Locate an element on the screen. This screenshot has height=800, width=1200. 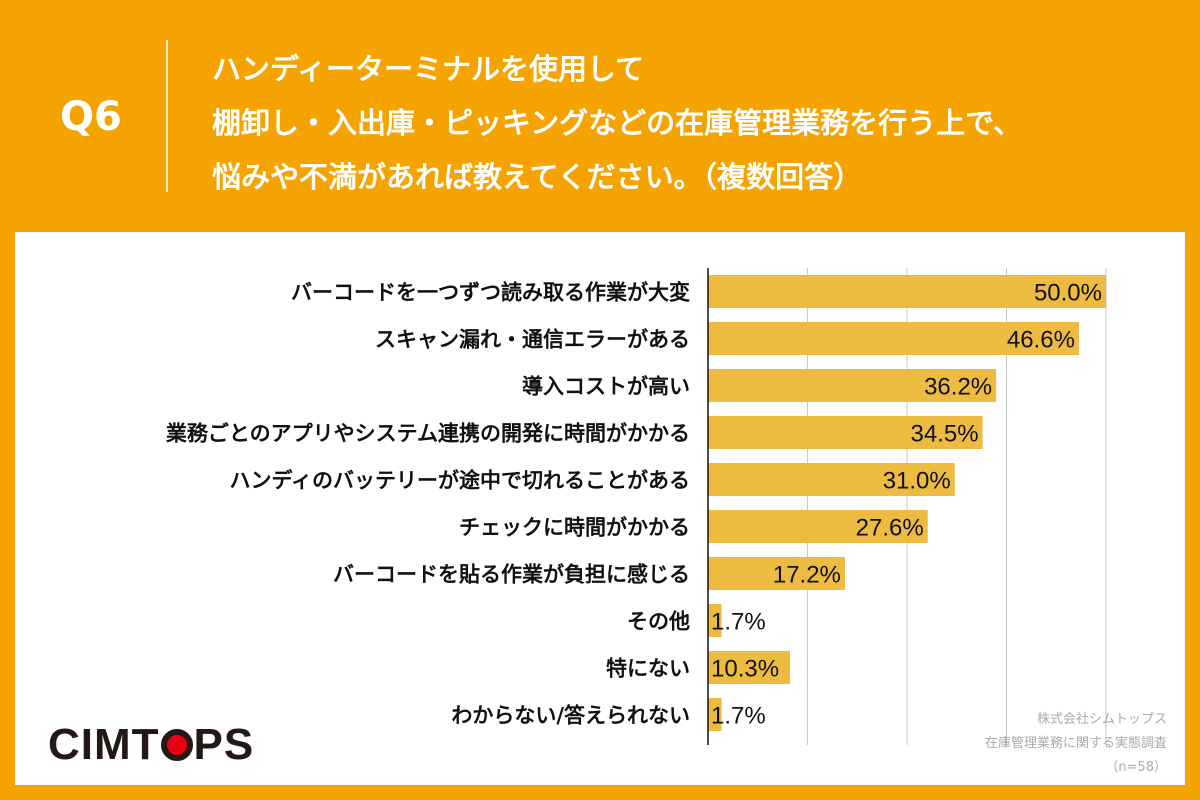
category-label: 特にない is located at coordinates (648, 669).